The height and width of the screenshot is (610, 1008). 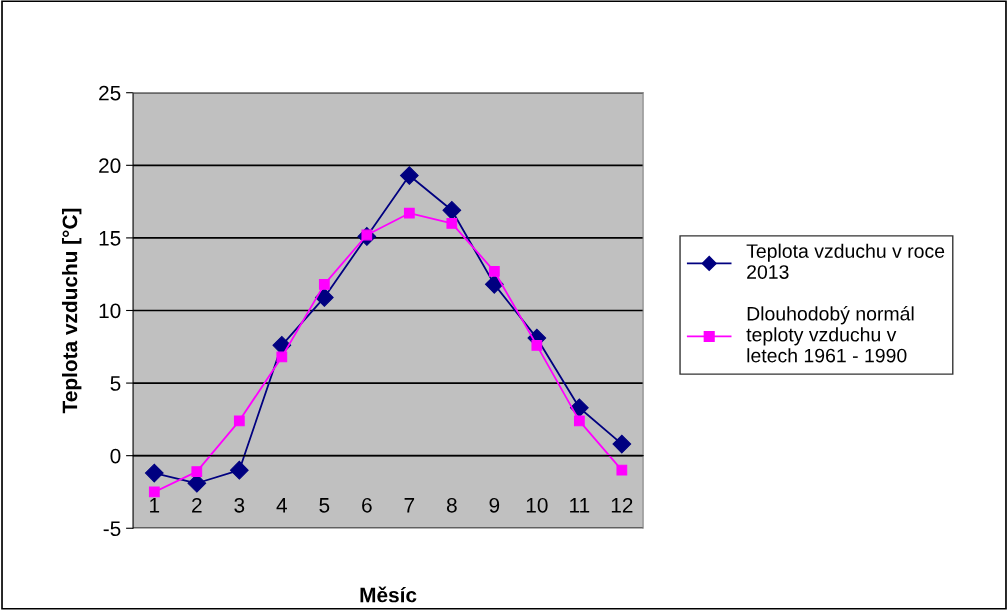 What do you see at coordinates (451, 505) in the screenshot?
I see `x-tick-label: 8` at bounding box center [451, 505].